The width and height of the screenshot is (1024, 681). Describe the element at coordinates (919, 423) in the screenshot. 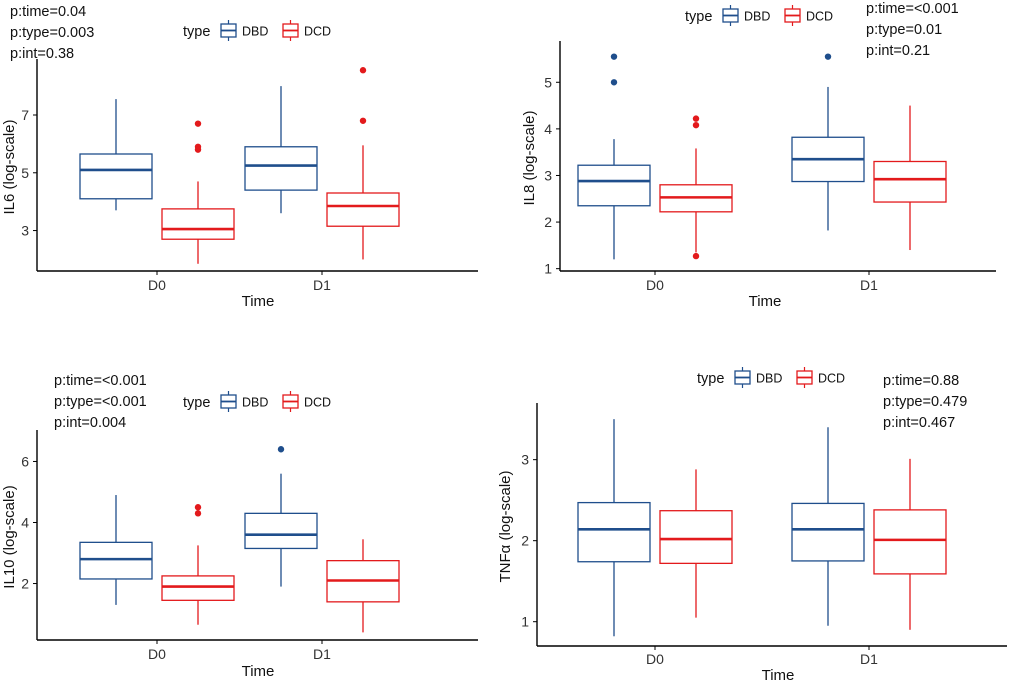

I see `stat-line: p:int=0.467` at that location.